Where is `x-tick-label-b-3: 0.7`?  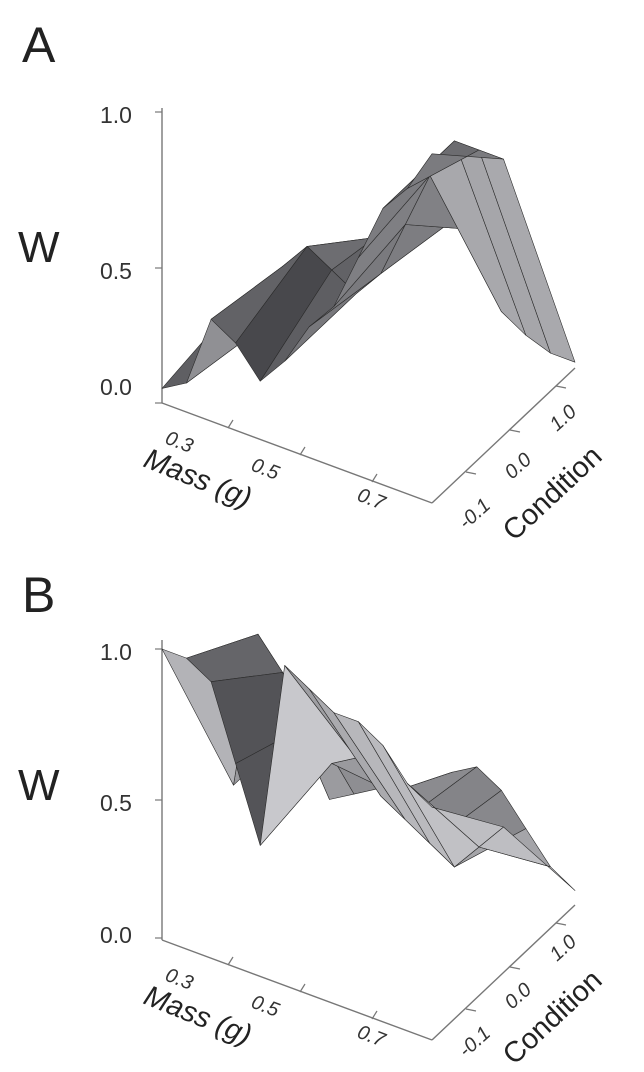 x-tick-label-b-3: 0.7 is located at coordinates (371, 1036).